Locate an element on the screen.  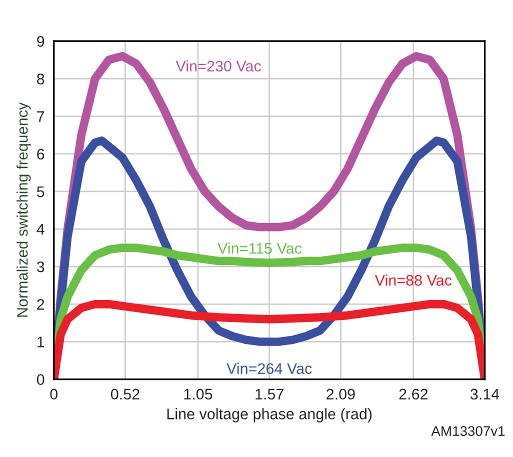
x-tick-label: 1.57 is located at coordinates (270, 394).